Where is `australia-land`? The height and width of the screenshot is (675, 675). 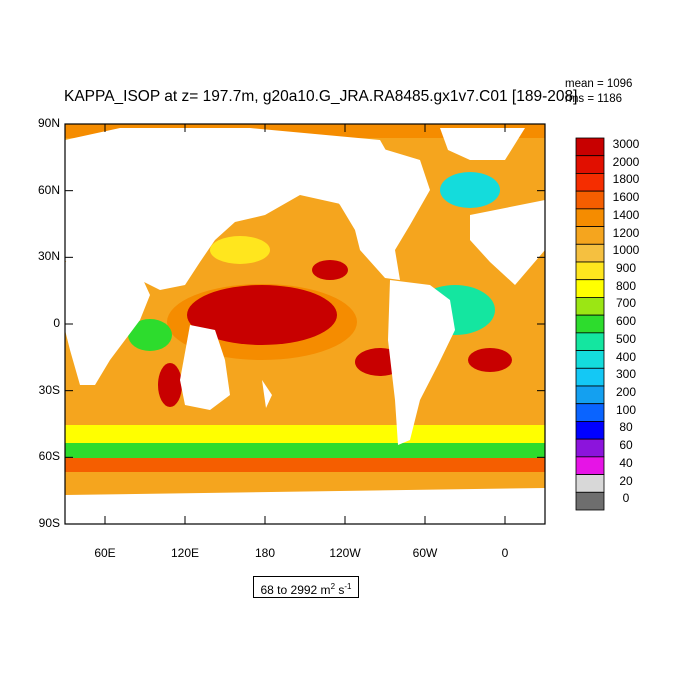 australia-land is located at coordinates (205, 367).